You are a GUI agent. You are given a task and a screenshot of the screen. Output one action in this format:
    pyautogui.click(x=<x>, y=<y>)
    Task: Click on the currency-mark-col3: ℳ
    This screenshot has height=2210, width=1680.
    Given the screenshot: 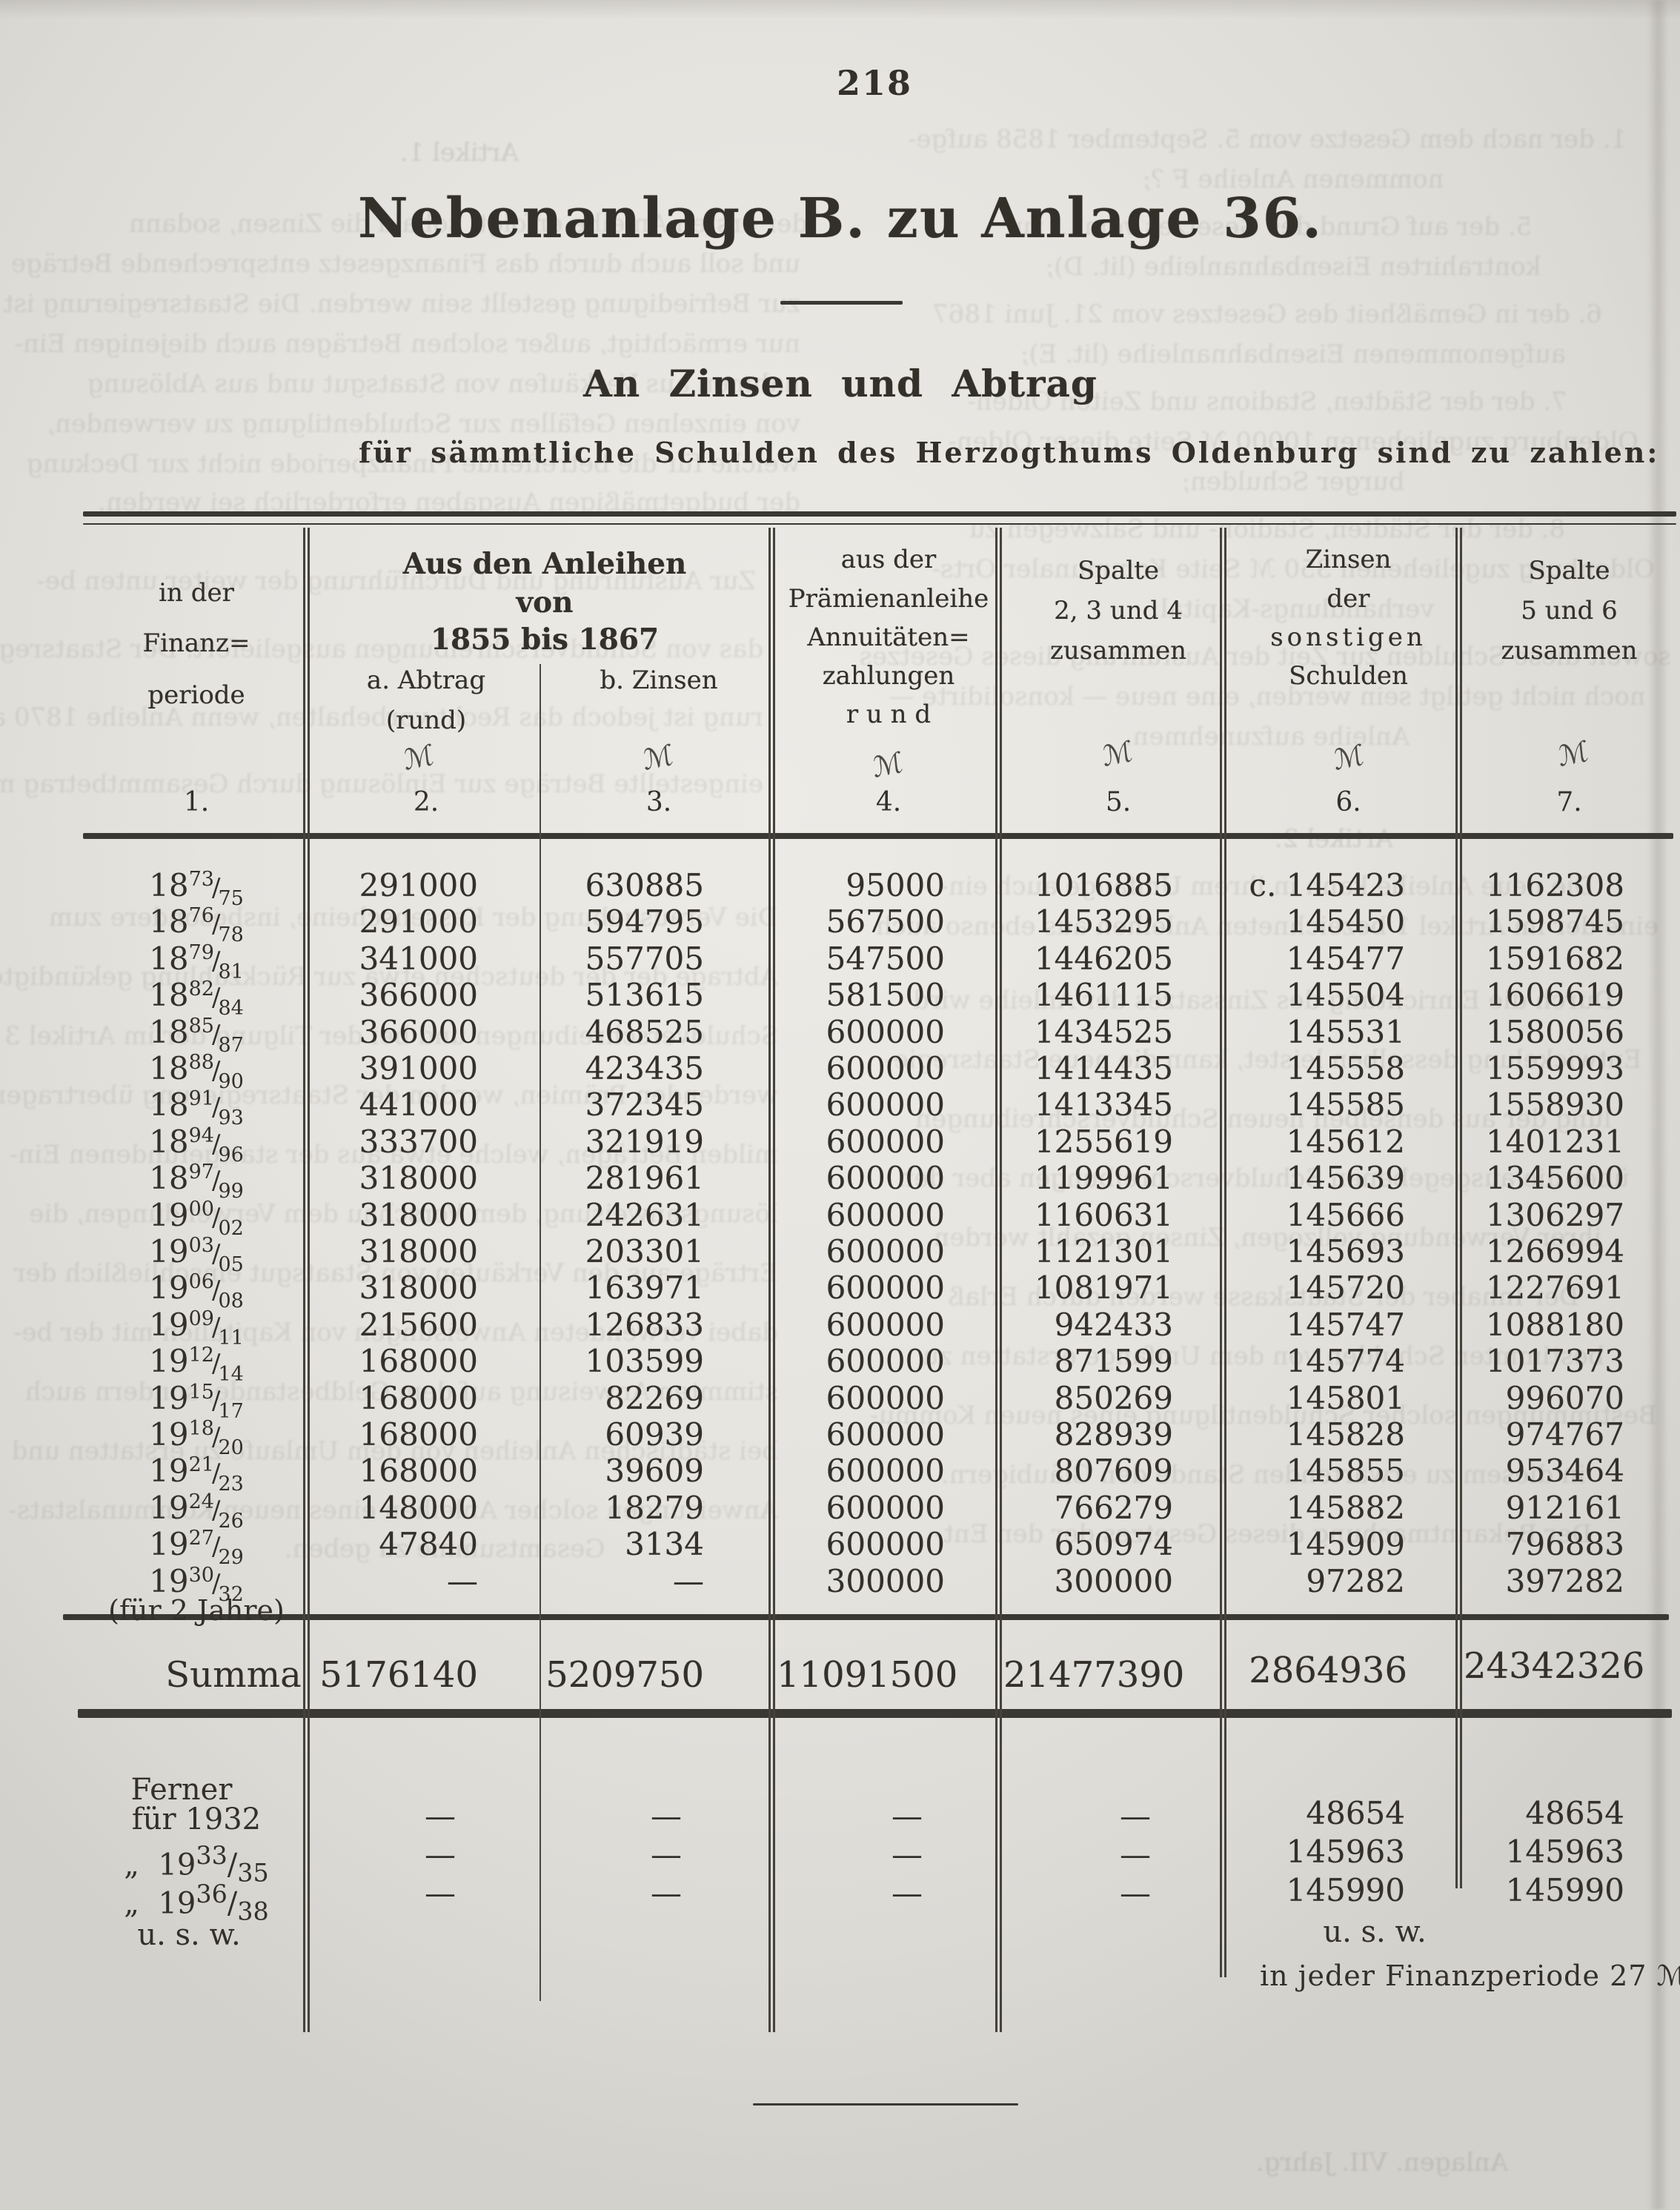 What is the action you would take?
    pyautogui.click(x=658, y=757)
    